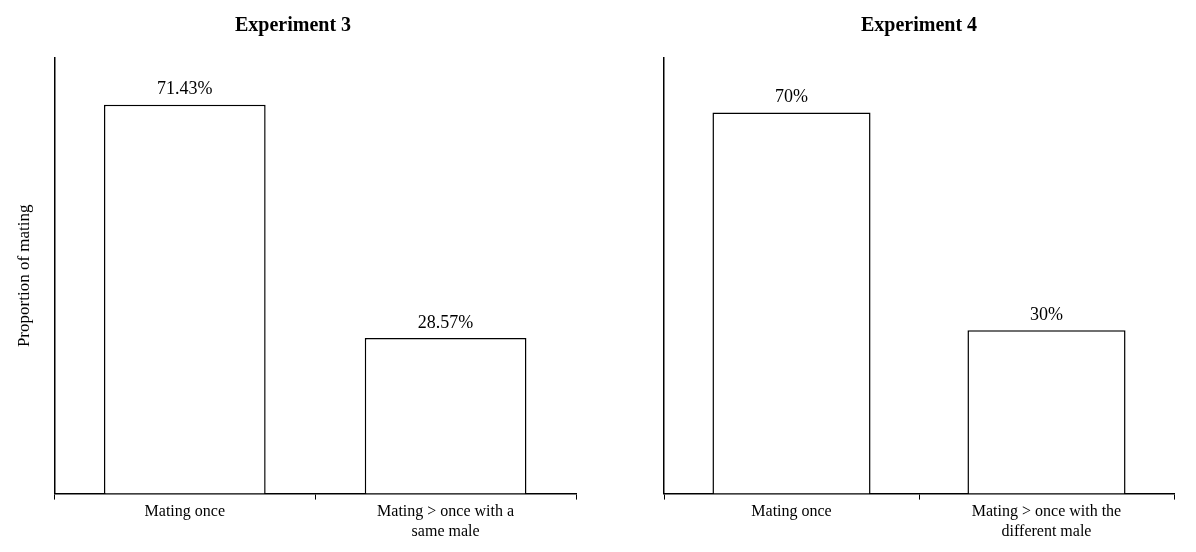 Image resolution: width=1196 pixels, height=552 pixels. Describe the element at coordinates (1046, 313) in the screenshot. I see `data-label: 30%` at that location.